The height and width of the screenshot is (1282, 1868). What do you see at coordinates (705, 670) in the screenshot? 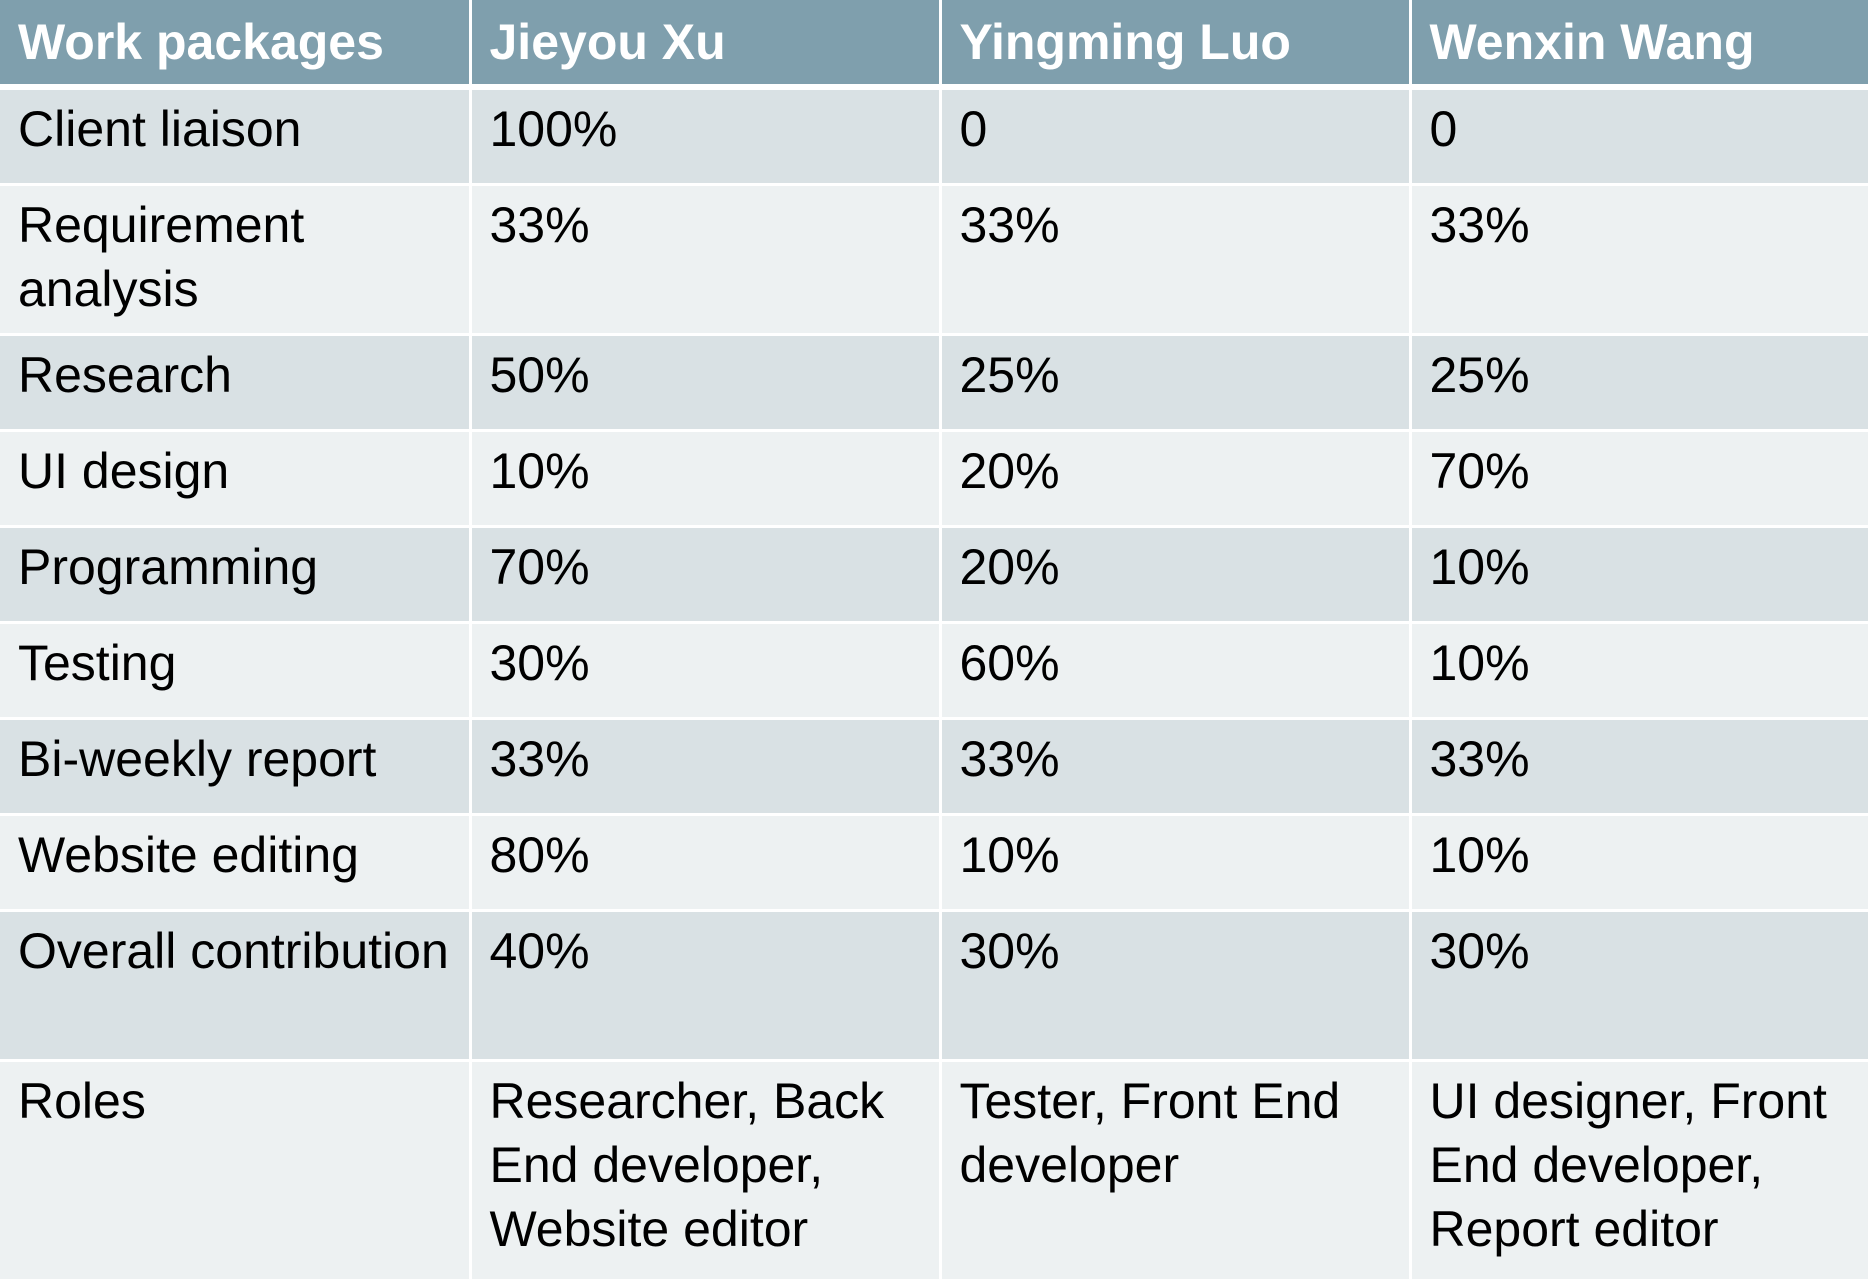
I see `cell-jieyou-xu: 30%` at bounding box center [705, 670].